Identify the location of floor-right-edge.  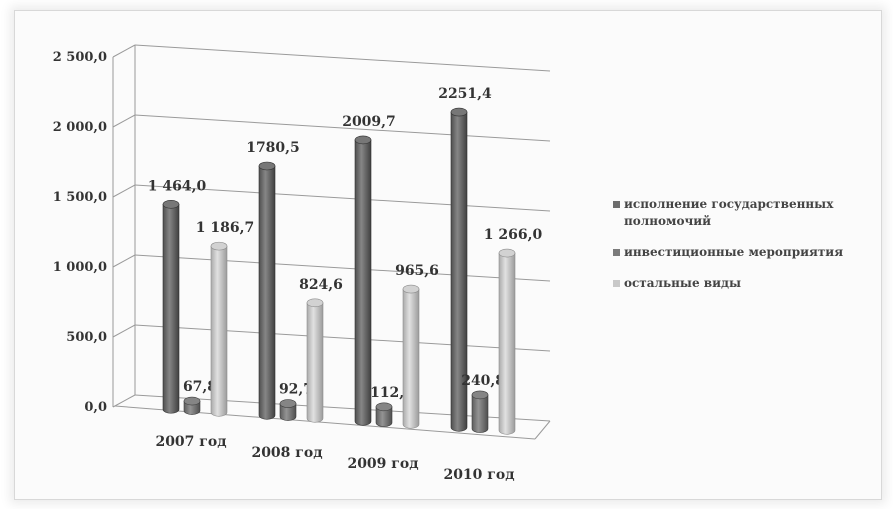
(542, 430).